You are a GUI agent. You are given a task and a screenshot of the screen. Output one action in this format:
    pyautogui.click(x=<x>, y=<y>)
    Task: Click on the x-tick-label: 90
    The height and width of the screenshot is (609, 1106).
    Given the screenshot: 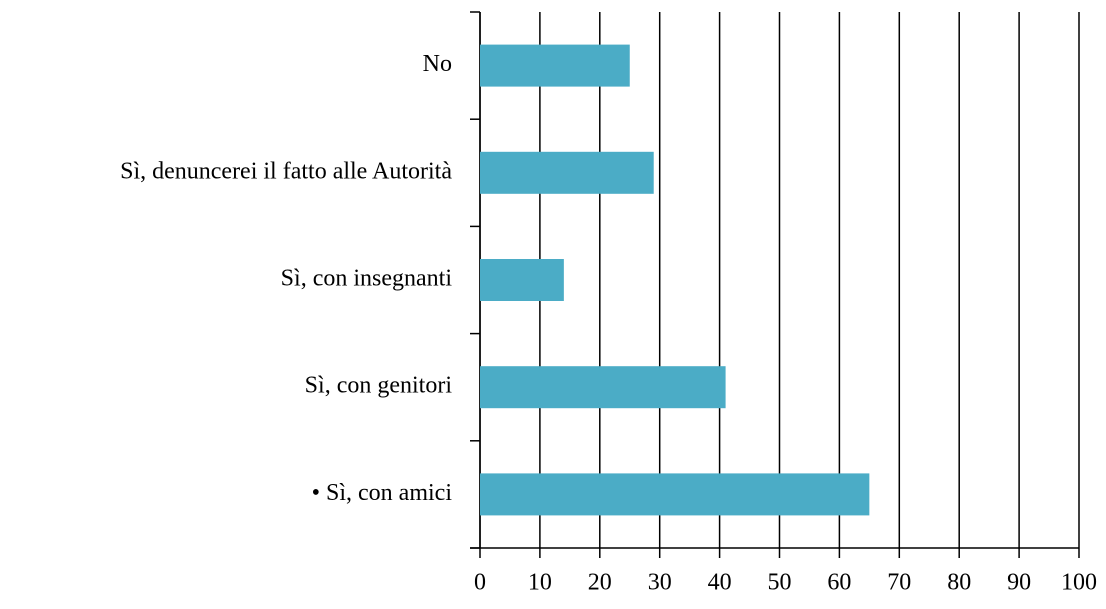 What is the action you would take?
    pyautogui.click(x=1019, y=583)
    